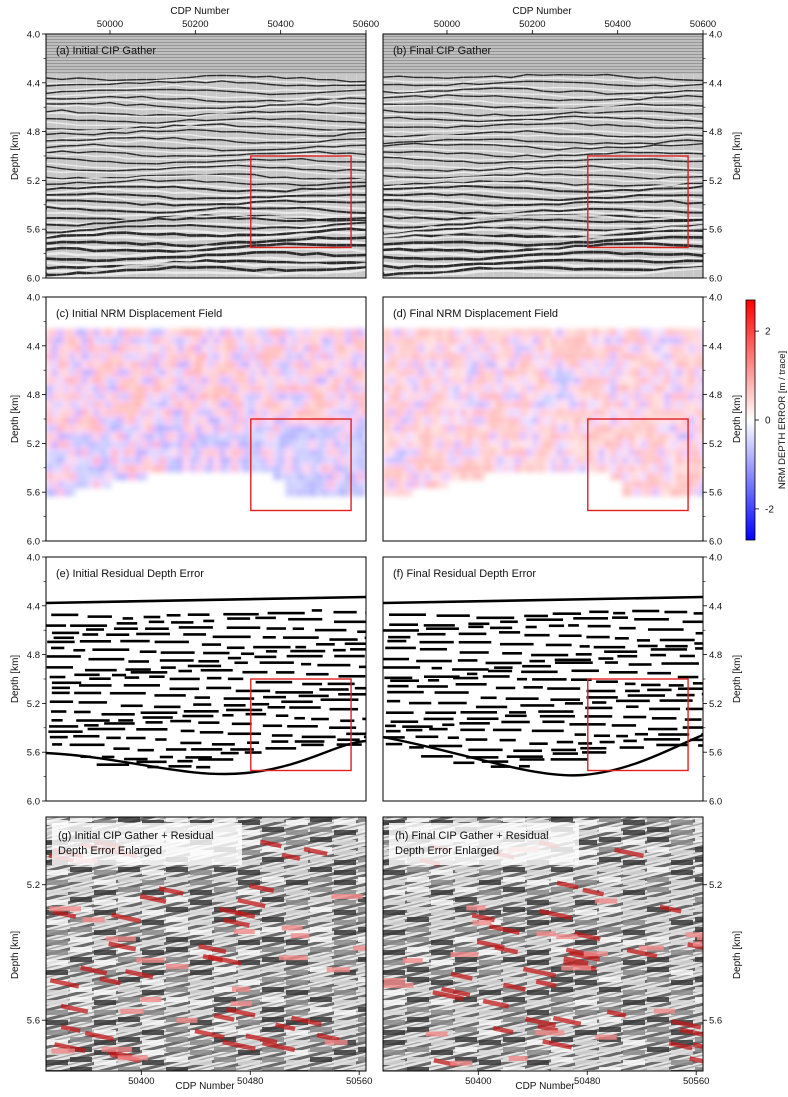  I want to click on depth-tick-label: 5.2, so click(33, 444).